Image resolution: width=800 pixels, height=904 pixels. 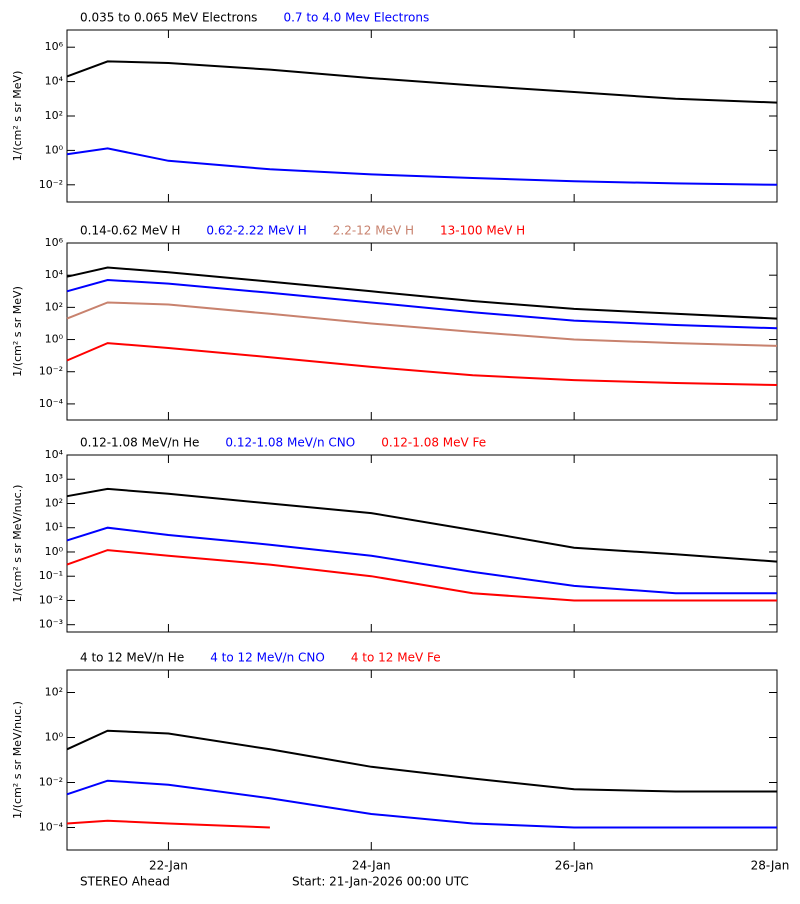 What do you see at coordinates (373, 231) in the screenshot?
I see `legend-entry: 2.2-12 MeV H` at bounding box center [373, 231].